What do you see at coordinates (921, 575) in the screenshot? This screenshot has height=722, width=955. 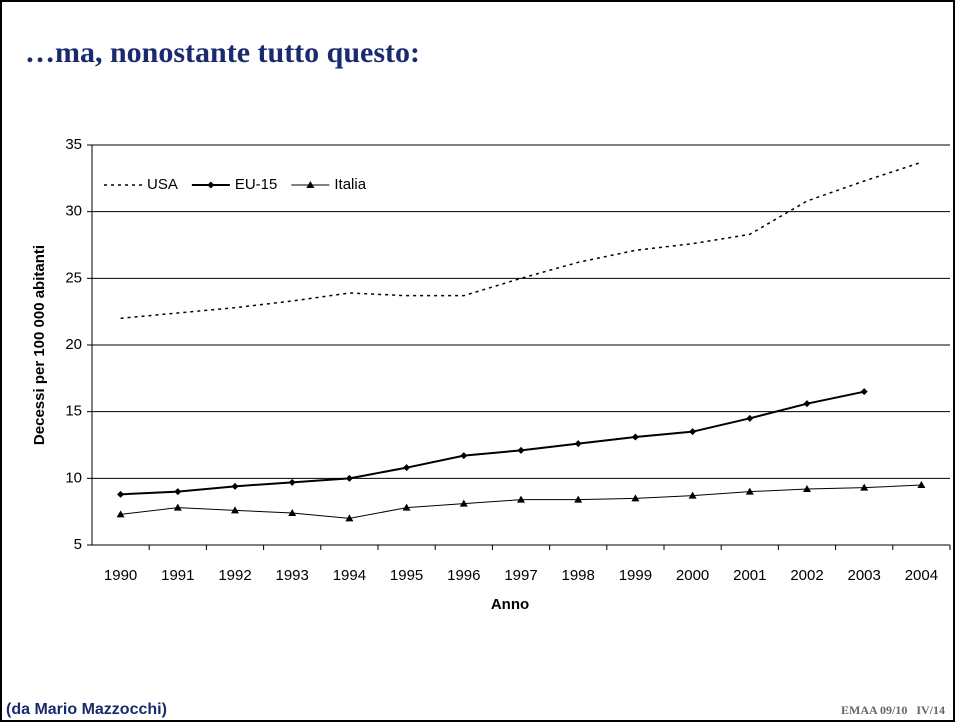 I see `x-tick-label: 2004` at bounding box center [921, 575].